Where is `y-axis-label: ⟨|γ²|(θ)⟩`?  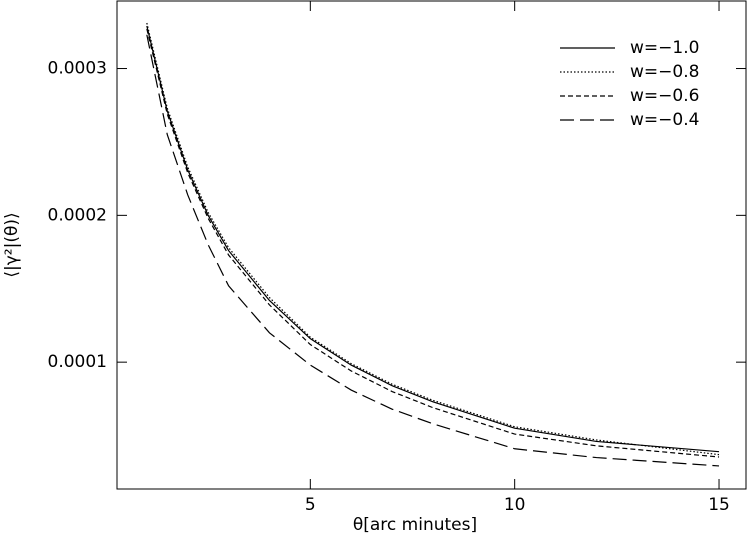 y-axis-label: ⟨|γ²|(θ)⟩ is located at coordinates (12, 244).